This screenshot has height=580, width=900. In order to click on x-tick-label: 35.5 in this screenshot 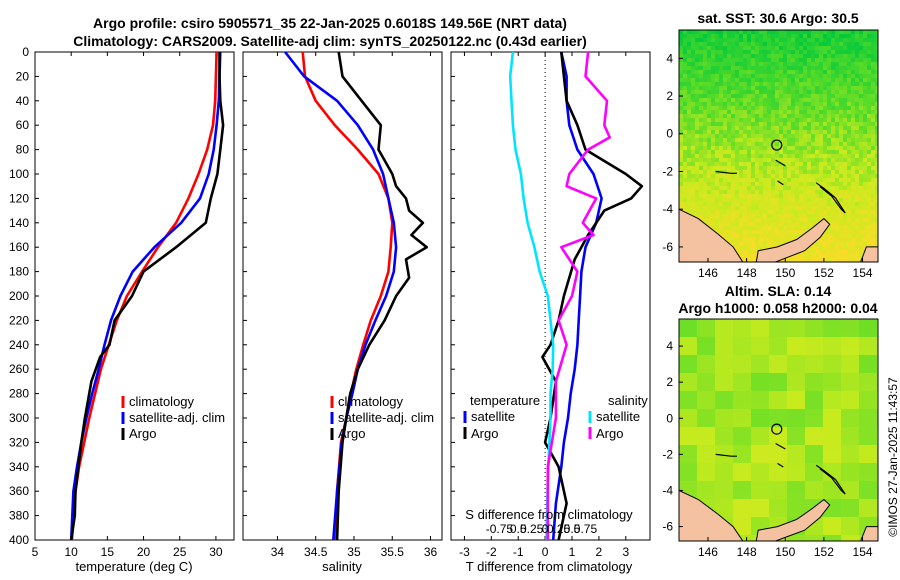, I will do `click(393, 552)`.